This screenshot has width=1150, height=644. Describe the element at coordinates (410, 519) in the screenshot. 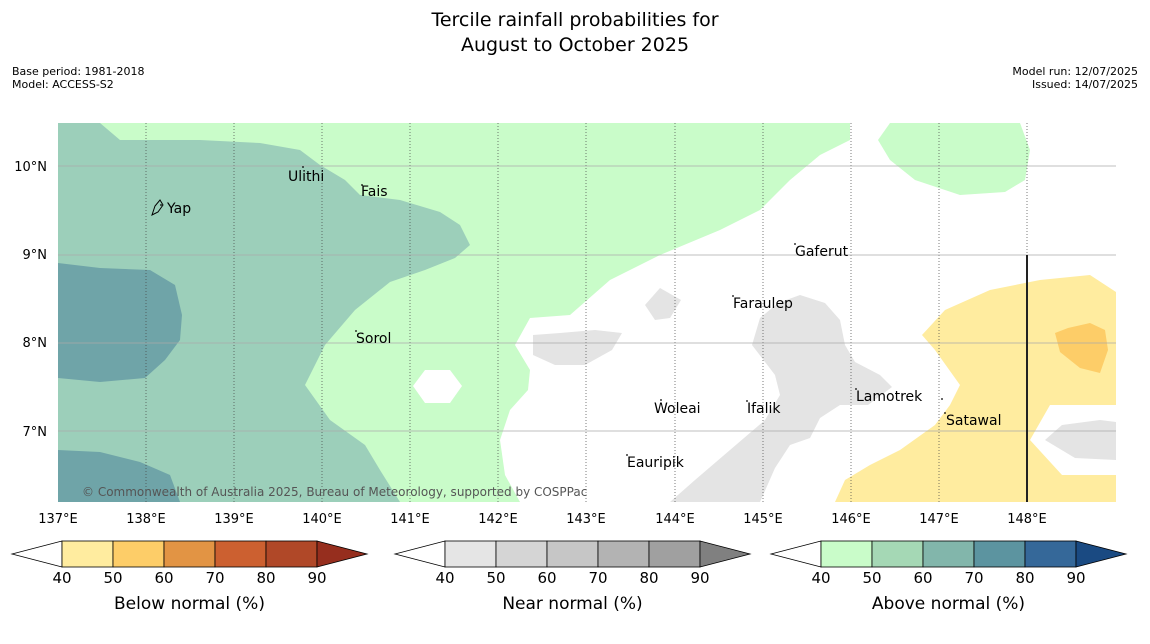

I see `lon-tick-141: 141°E` at that location.